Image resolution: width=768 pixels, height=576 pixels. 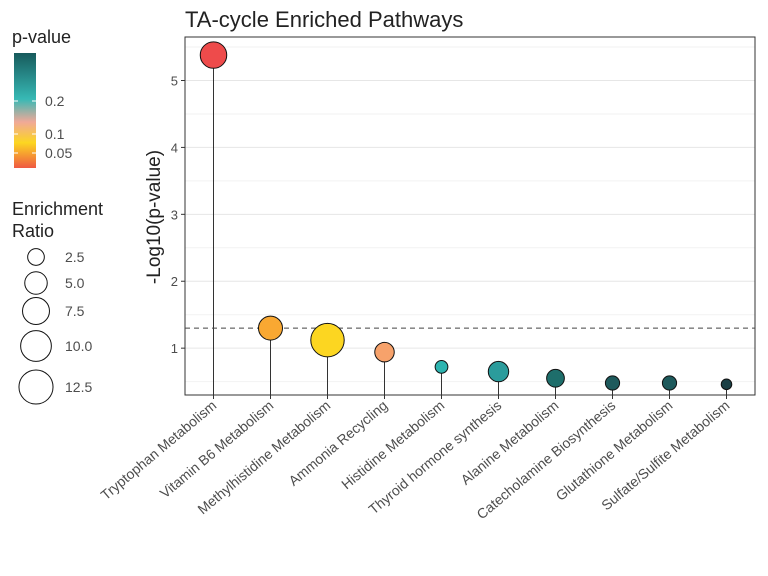 What do you see at coordinates (75, 257) in the screenshot?
I see `size-legend-label: 2.5` at bounding box center [75, 257].